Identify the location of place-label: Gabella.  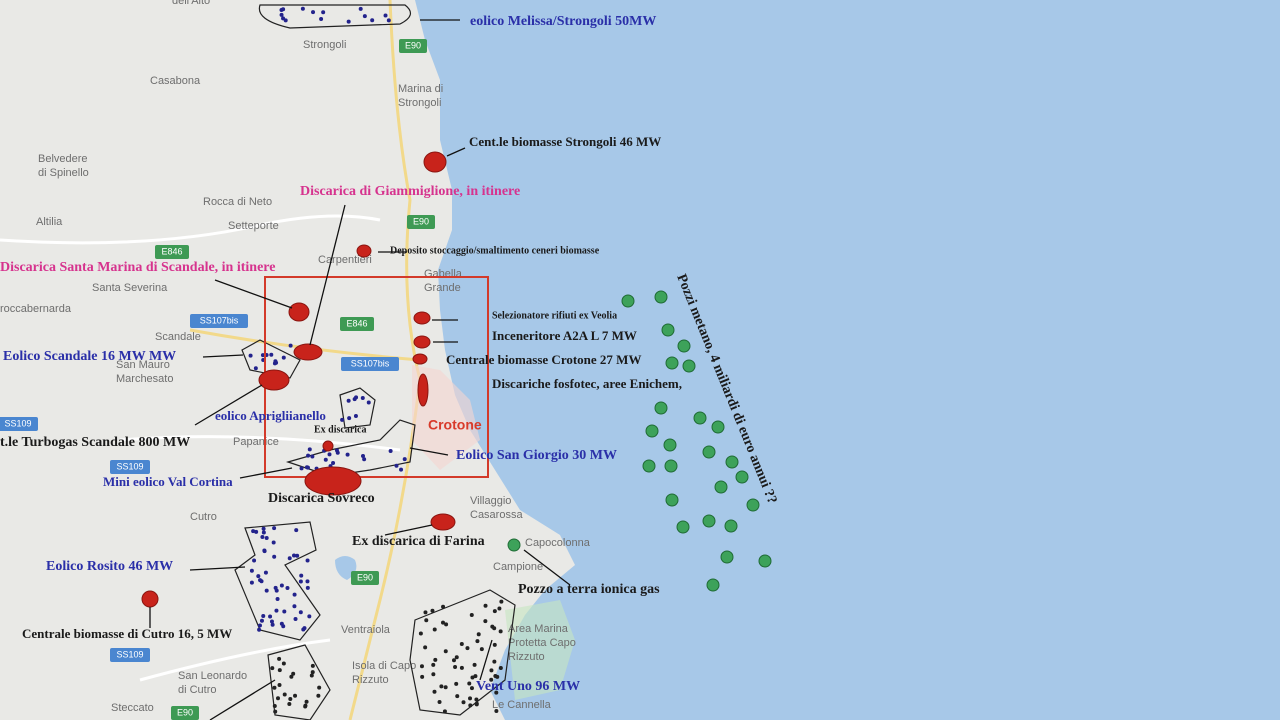
(443, 274).